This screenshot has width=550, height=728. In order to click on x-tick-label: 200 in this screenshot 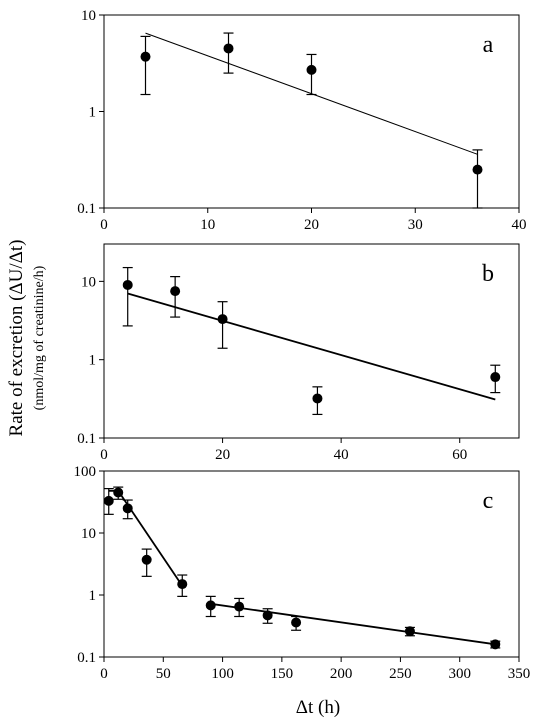, I will do `click(341, 674)`.